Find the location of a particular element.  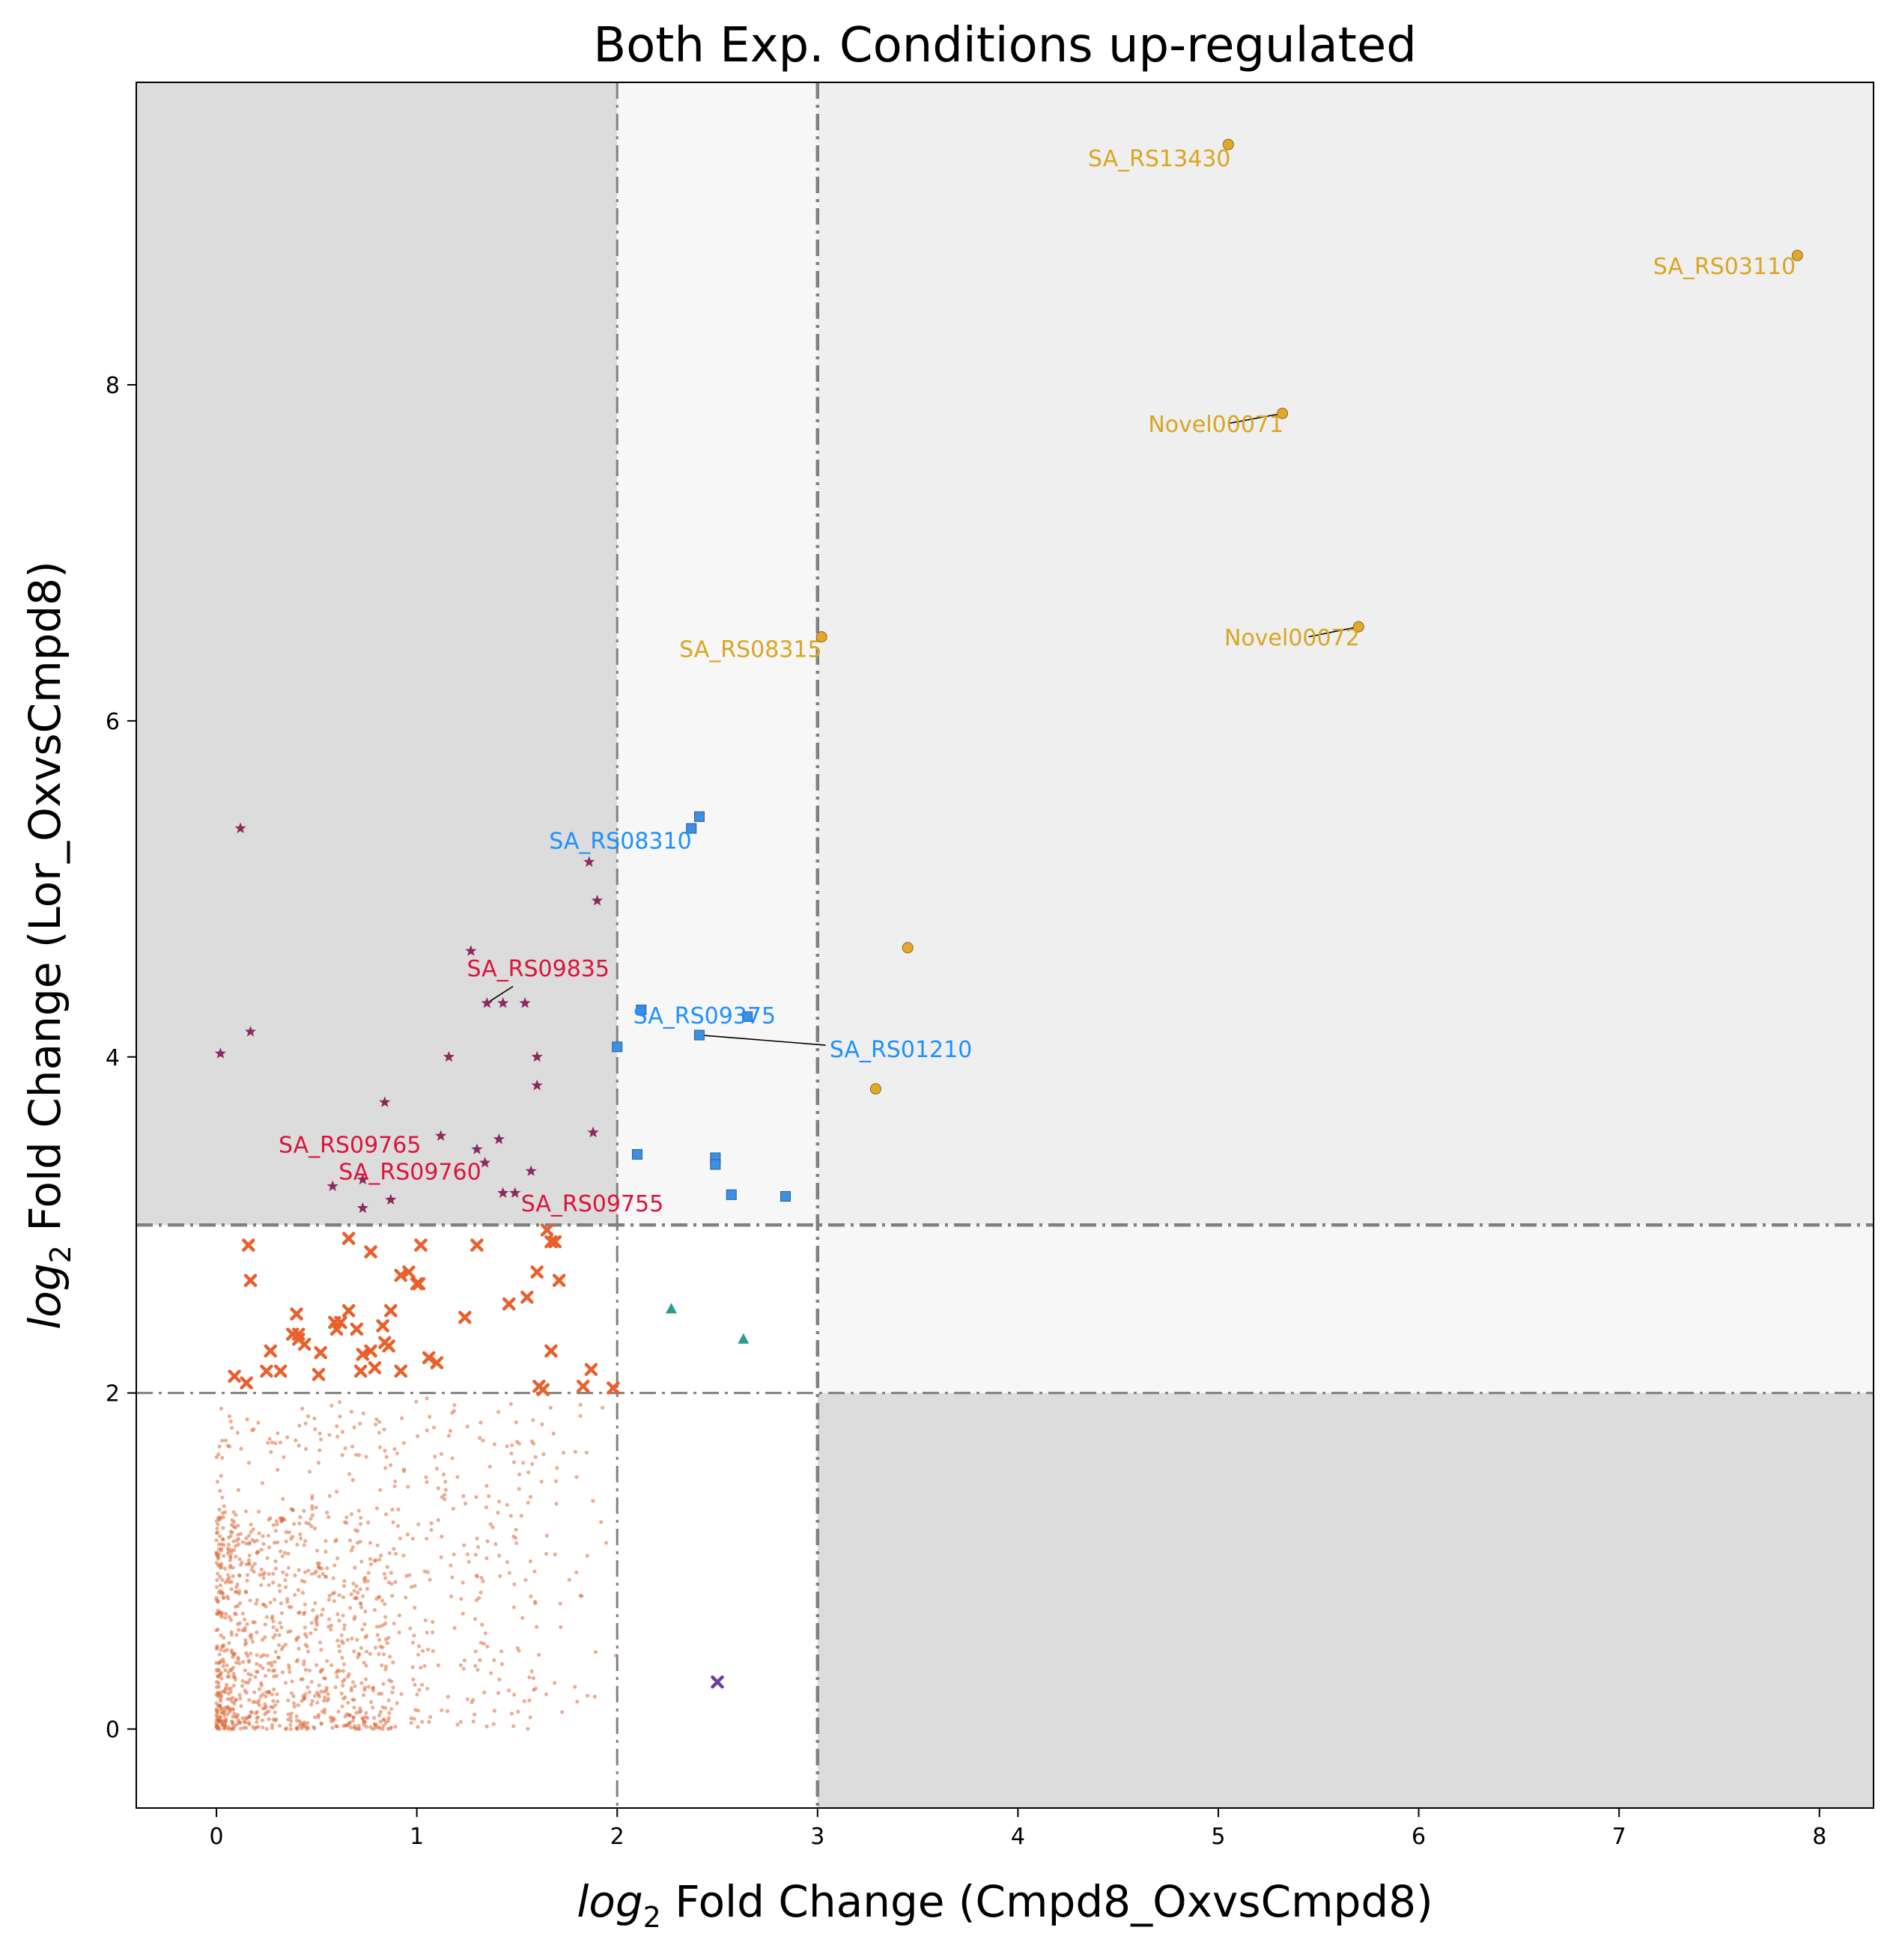

data-point-circle is located at coordinates (1797, 255).